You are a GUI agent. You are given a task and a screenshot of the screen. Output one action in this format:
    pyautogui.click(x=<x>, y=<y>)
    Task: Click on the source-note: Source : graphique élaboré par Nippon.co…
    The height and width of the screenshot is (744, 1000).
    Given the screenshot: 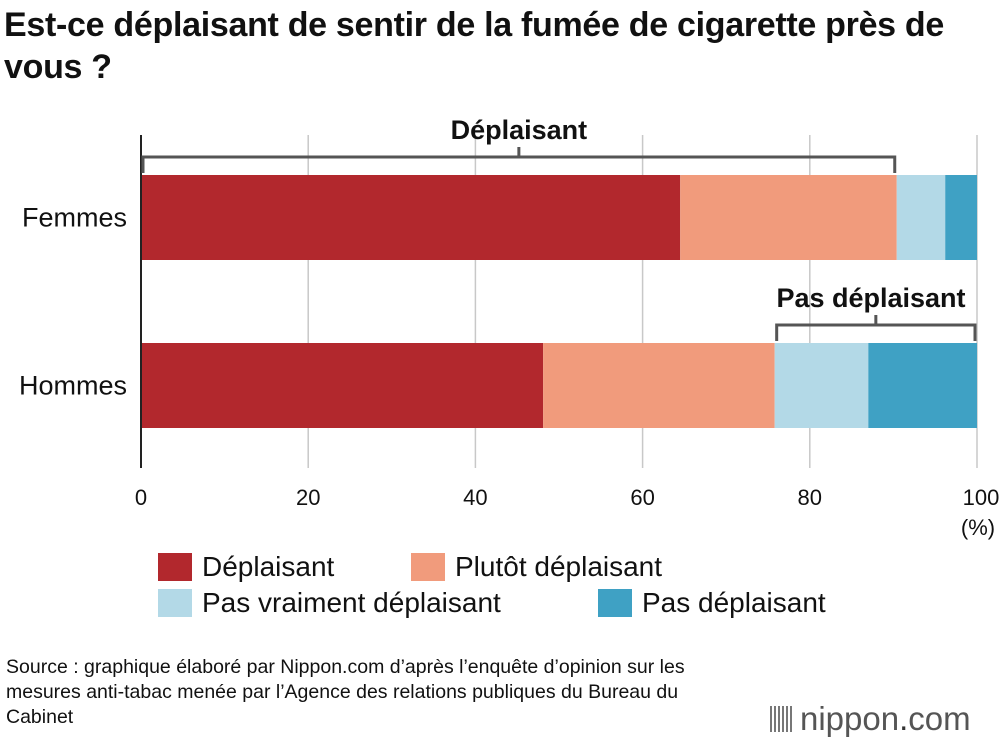 What is the action you would take?
    pyautogui.click(x=345, y=692)
    